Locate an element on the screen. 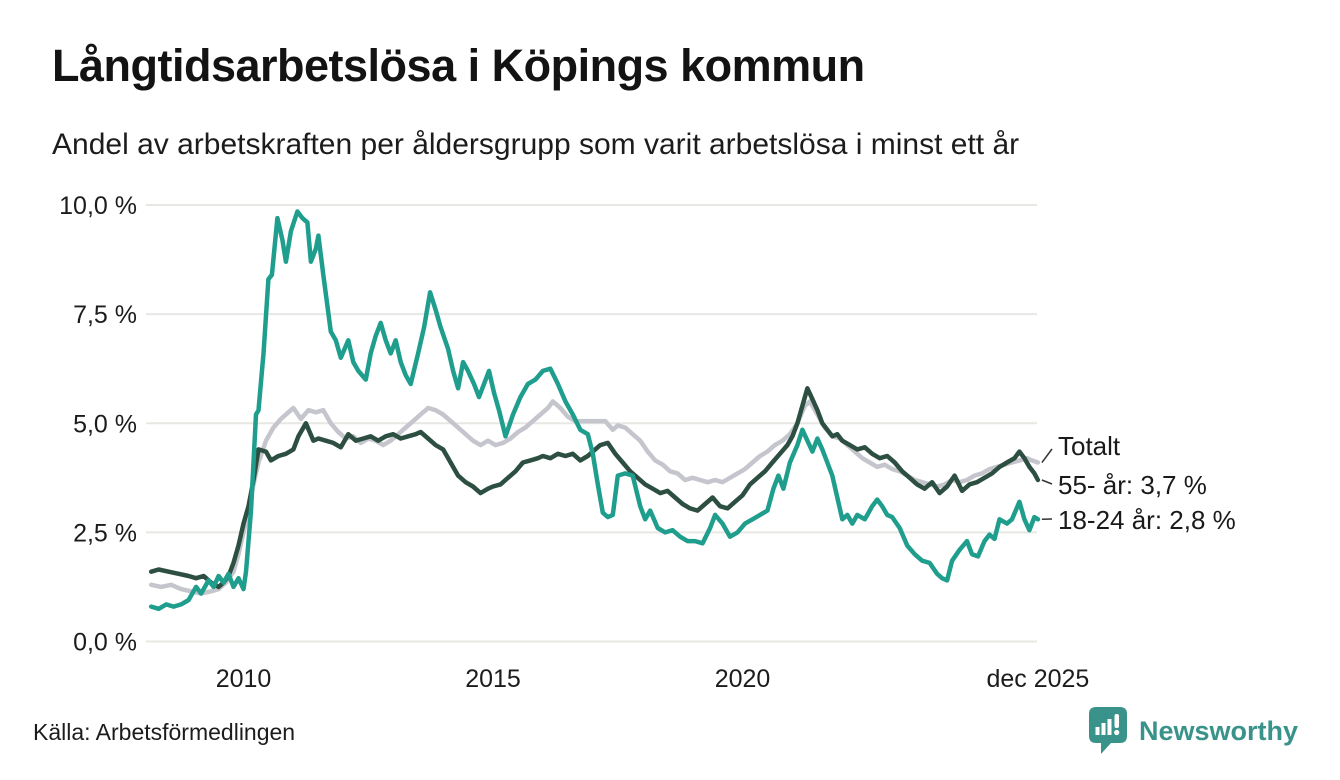  series-end-label-totalt: Totalt is located at coordinates (1089, 446).